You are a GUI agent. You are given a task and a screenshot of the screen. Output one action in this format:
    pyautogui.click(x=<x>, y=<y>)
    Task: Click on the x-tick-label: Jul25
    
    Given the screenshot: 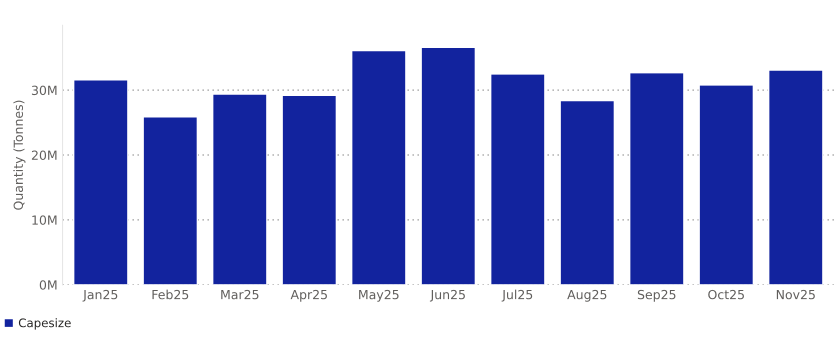 What is the action you would take?
    pyautogui.click(x=517, y=296)
    